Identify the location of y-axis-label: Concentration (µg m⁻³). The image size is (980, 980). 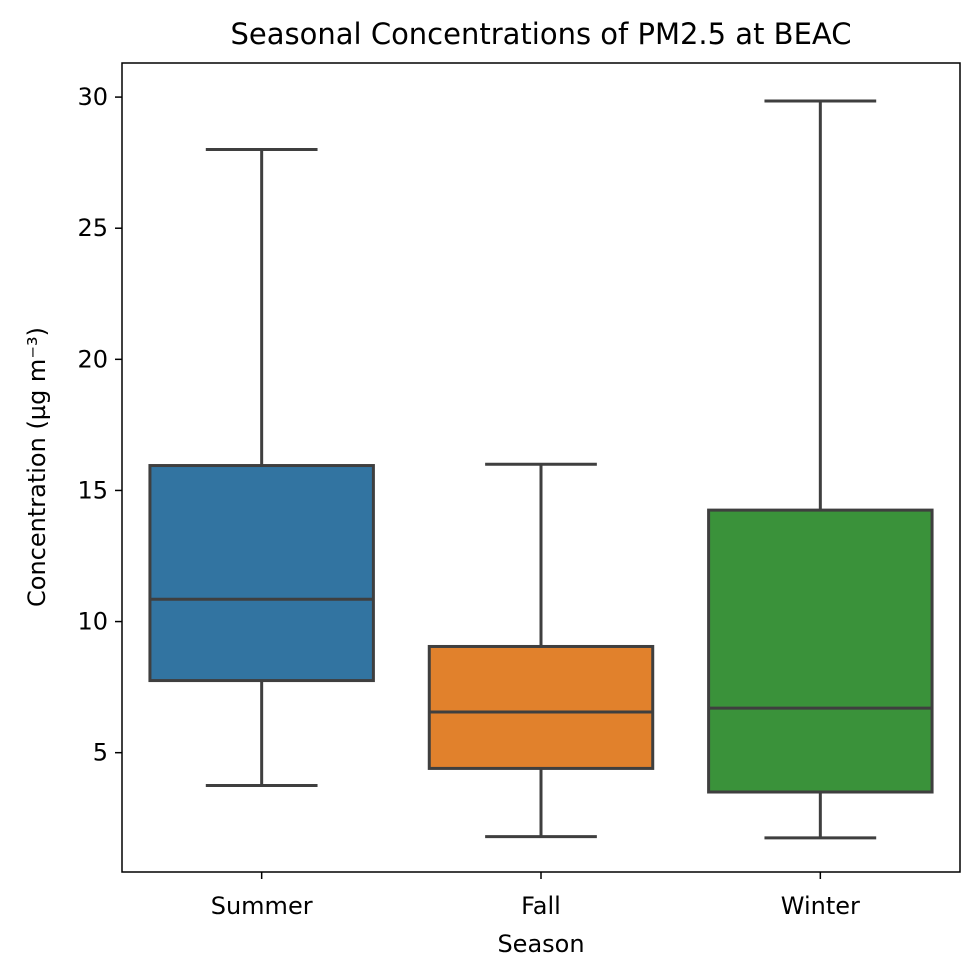
(37, 467).